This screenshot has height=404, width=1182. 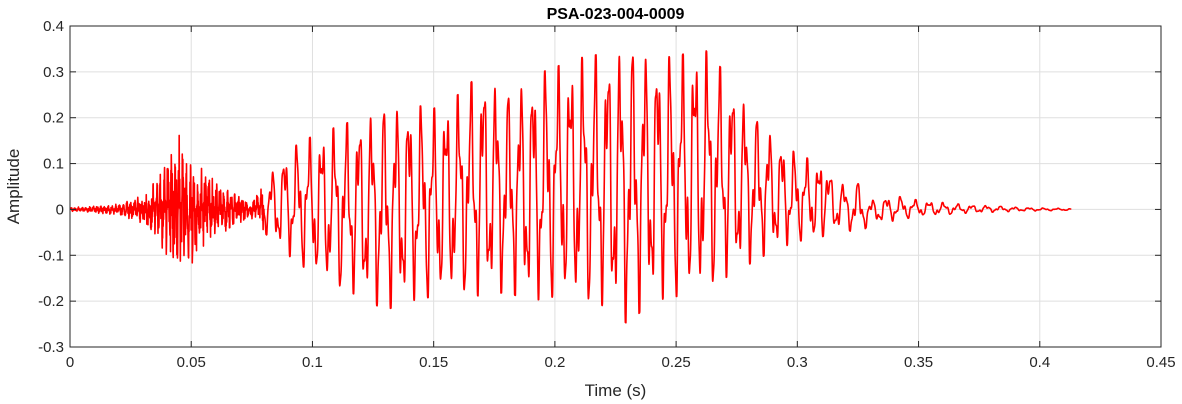 I want to click on y-tick-label: -0.1, so click(x=51, y=255).